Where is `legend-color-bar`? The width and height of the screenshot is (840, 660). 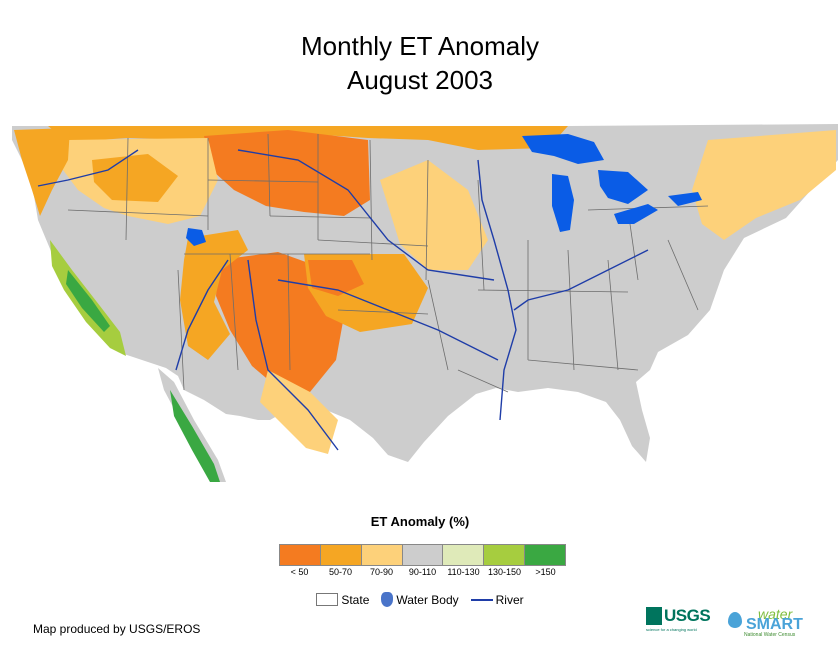
legend-color-bar is located at coordinates (422, 555).